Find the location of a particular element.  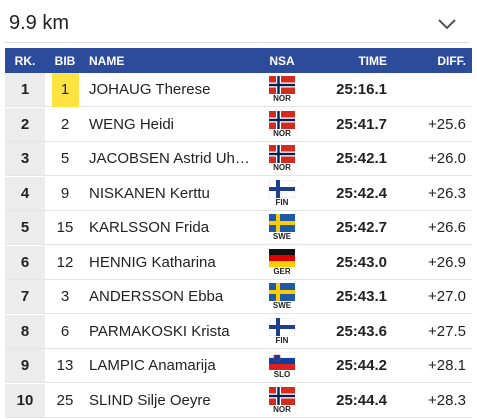

bib-cell: 1 is located at coordinates (65, 89).